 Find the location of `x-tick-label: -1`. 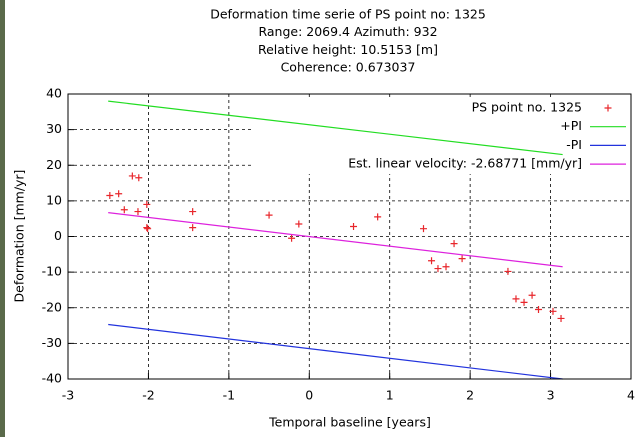

x-tick-label: -1 is located at coordinates (229, 395).